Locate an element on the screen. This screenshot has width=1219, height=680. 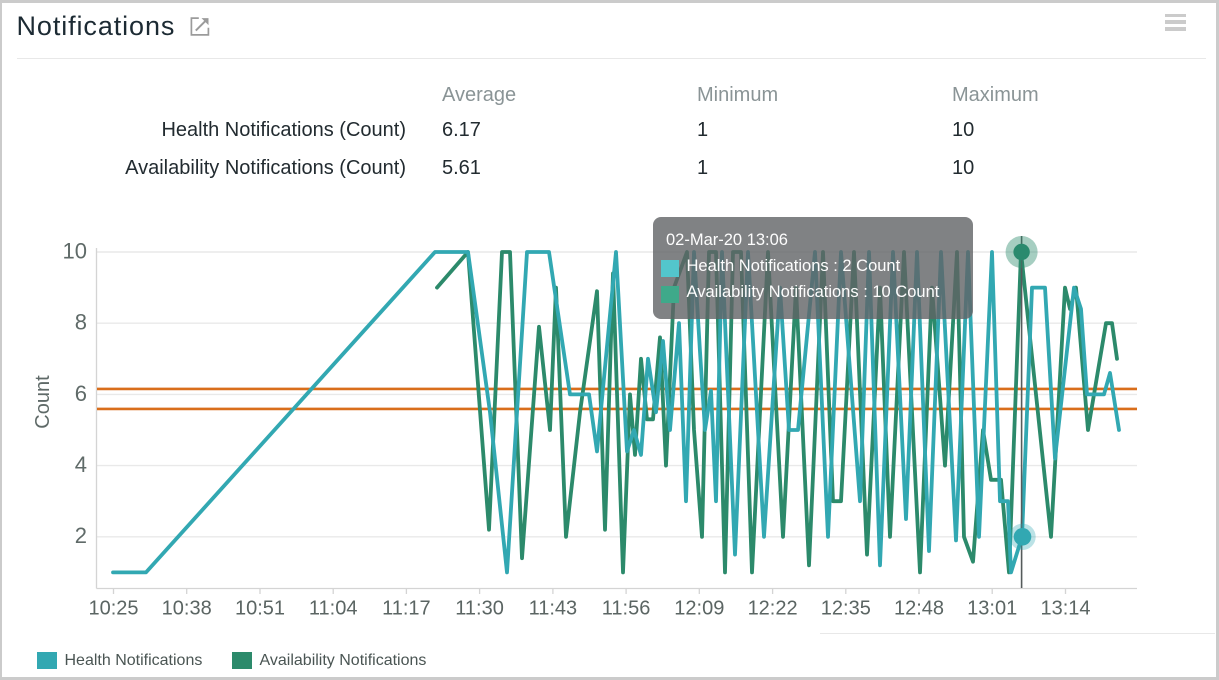
svg-text: 11:17 is located at coordinates (406, 609).